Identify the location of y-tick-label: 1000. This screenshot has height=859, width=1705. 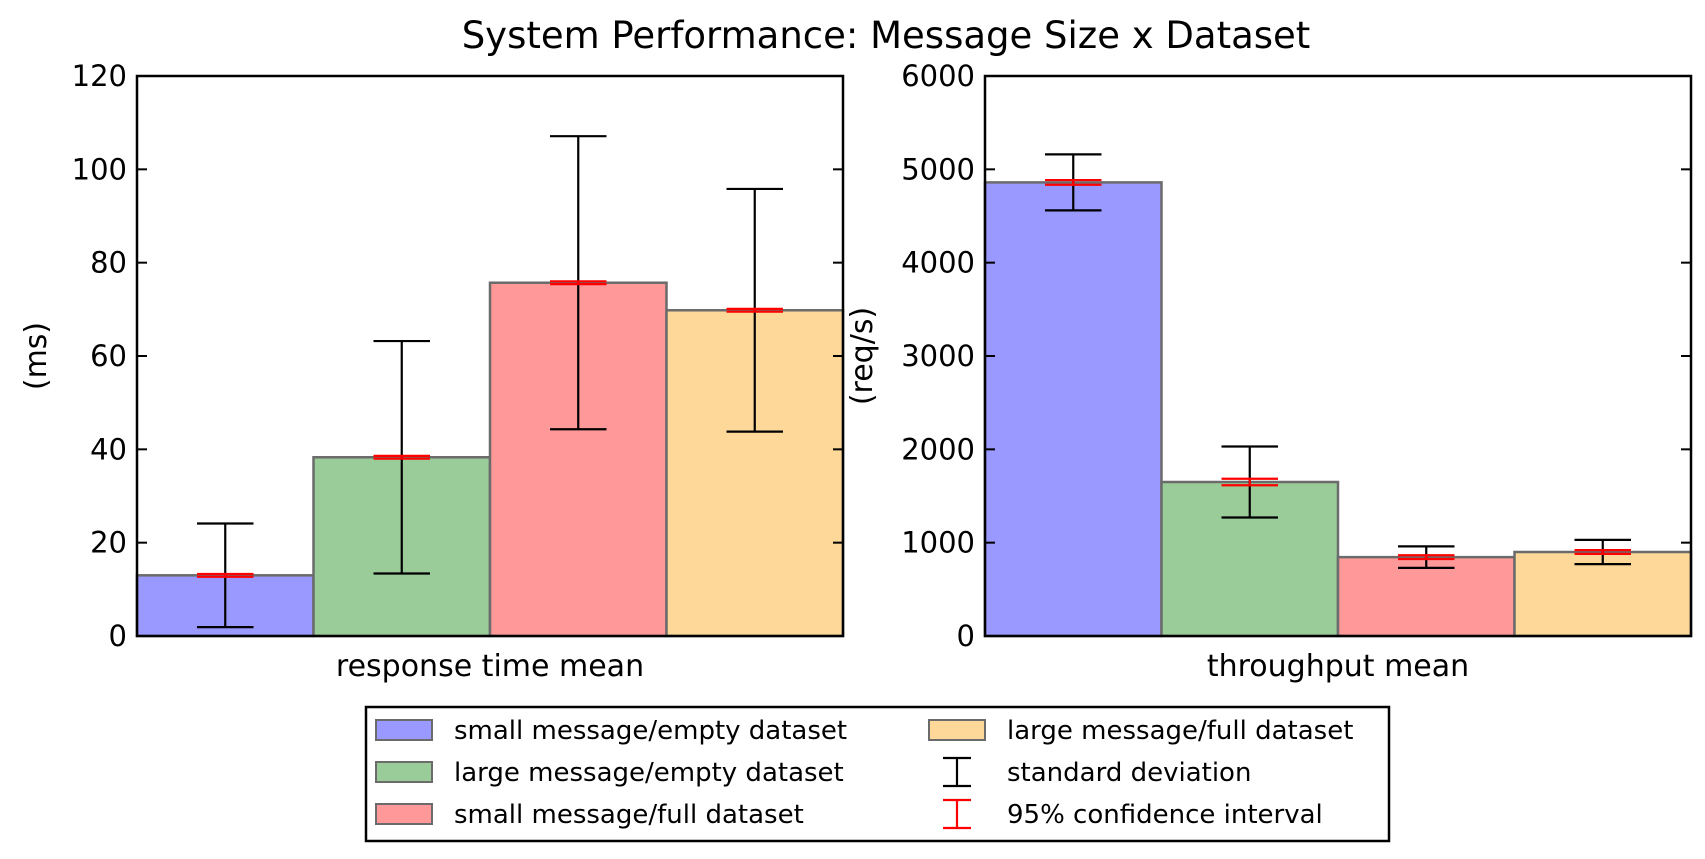
(938, 543).